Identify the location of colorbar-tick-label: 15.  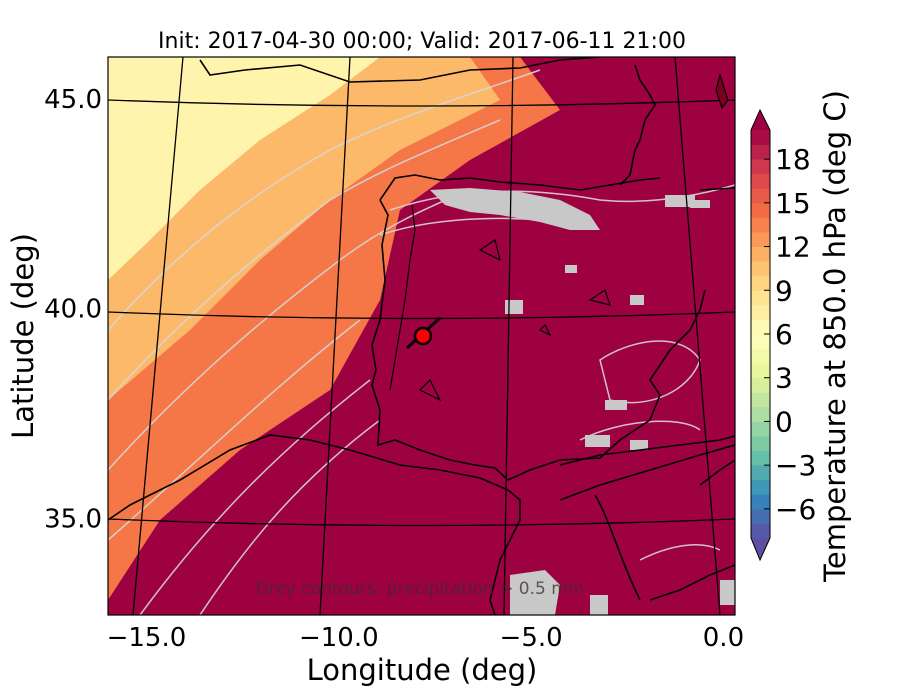
(793, 203).